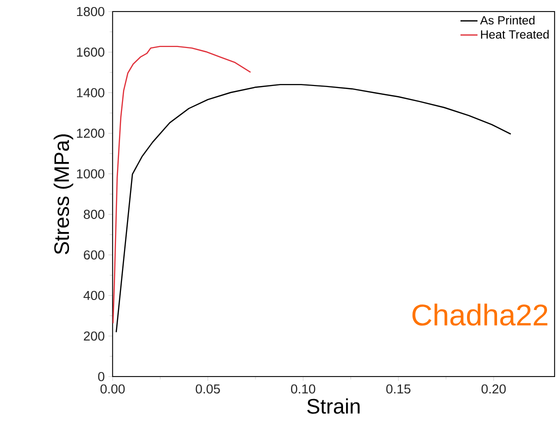  I want to click on y-tick-label: 200, so click(94, 336).